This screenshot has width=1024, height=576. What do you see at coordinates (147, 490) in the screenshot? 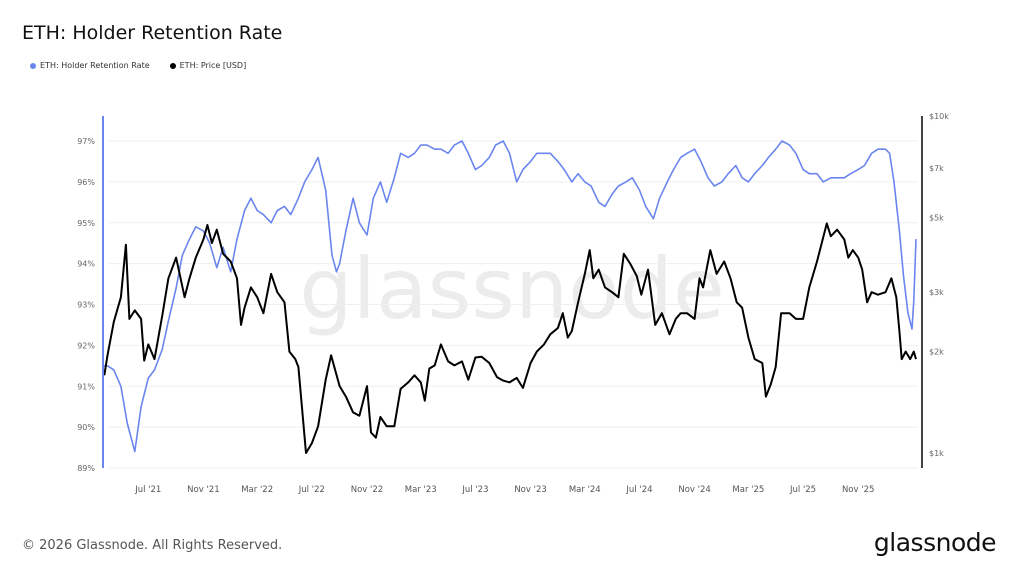
I see `x-tick-label: Jul '21` at bounding box center [147, 490].